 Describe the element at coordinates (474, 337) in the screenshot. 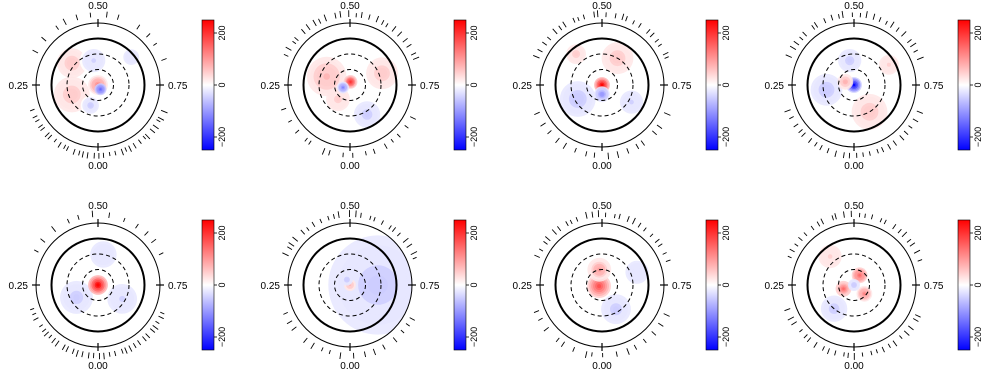

I see `colorbar-tick-label: −200` at that location.